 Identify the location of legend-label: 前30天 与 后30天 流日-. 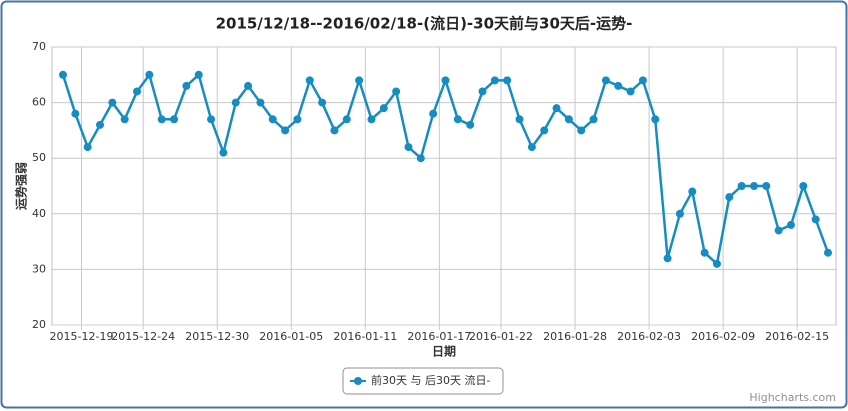
(430, 380).